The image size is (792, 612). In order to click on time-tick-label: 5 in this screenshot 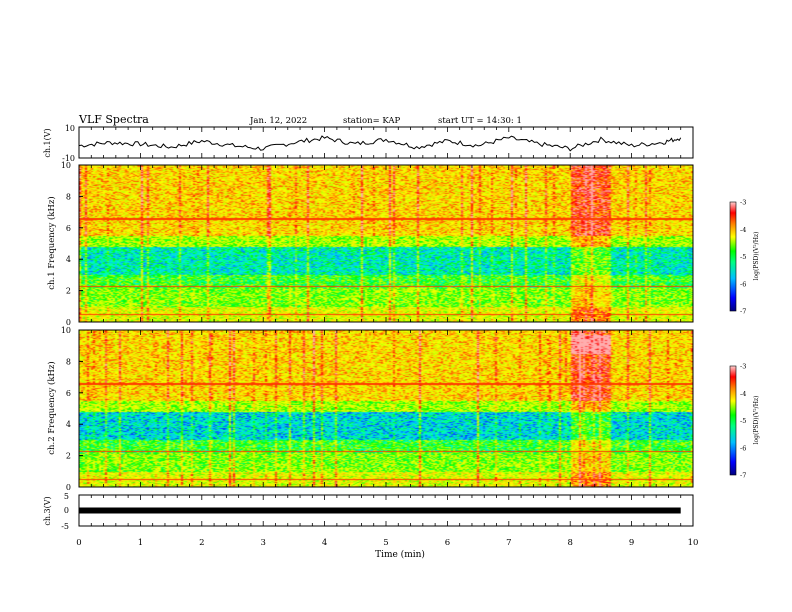, I will do `click(385, 543)`.